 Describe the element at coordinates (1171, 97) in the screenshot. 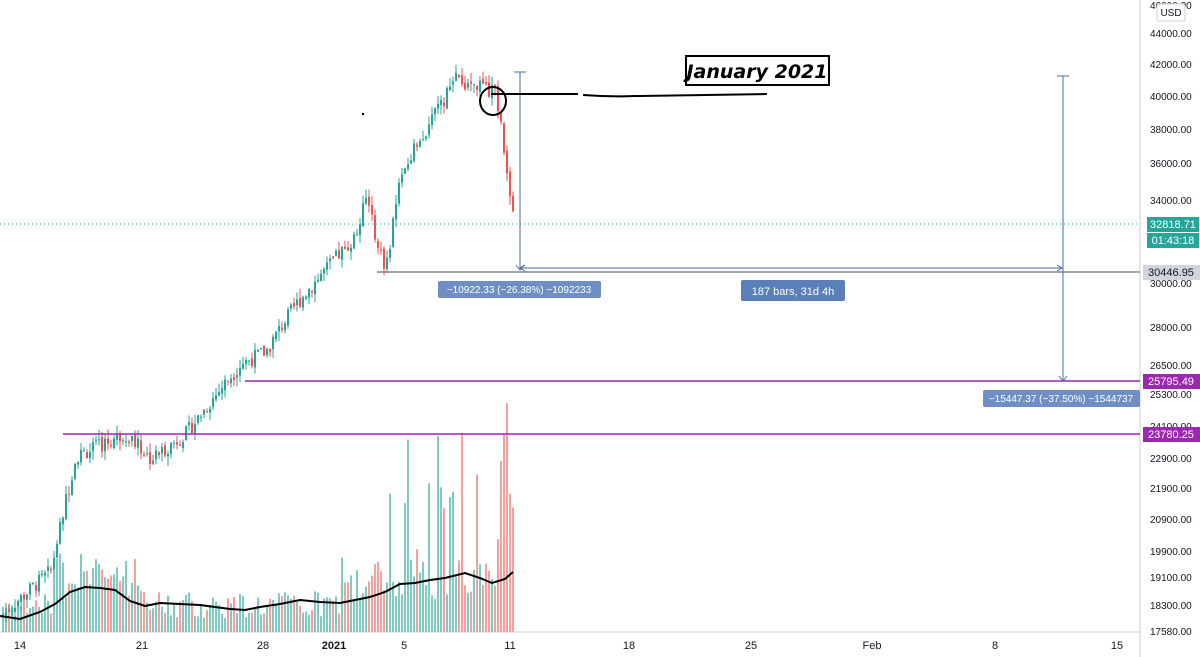

I see `price-axis-label: 40000.00` at that location.